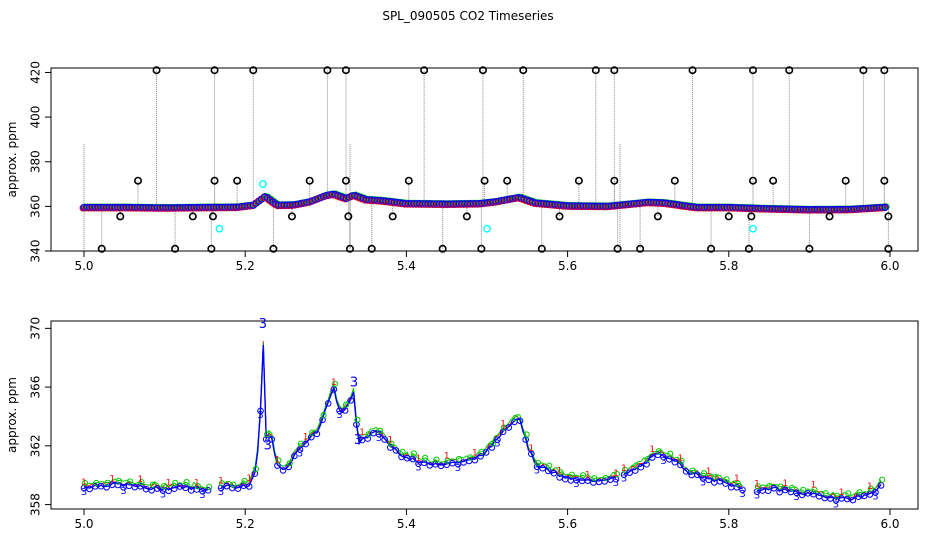  What do you see at coordinates (36, 161) in the screenshot?
I see `top-y-tick-label: 380` at bounding box center [36, 161].